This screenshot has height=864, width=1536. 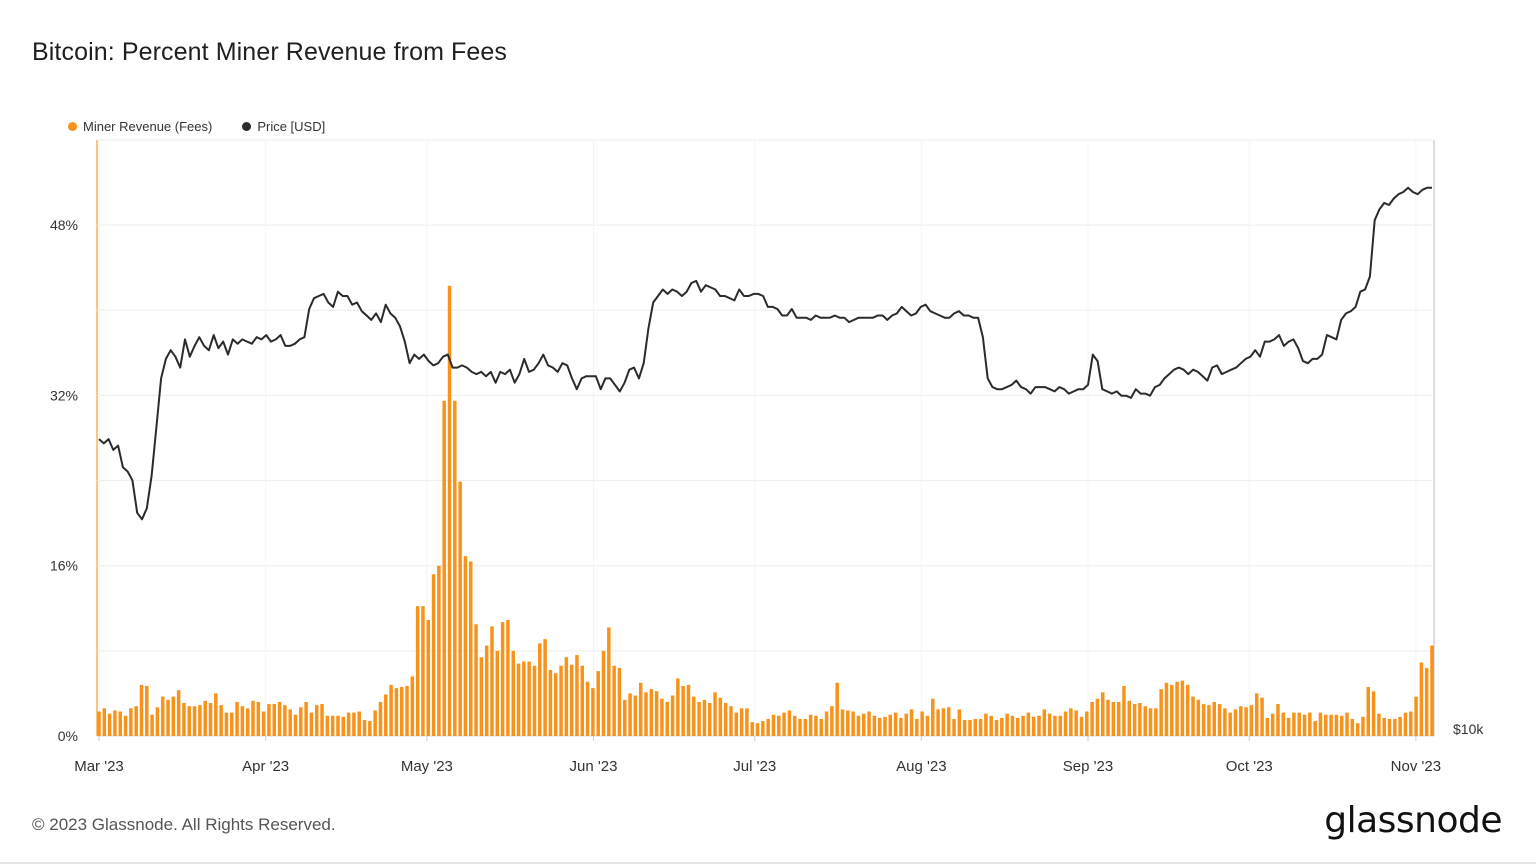 I want to click on y-tick-label: 32%, so click(x=64, y=395).